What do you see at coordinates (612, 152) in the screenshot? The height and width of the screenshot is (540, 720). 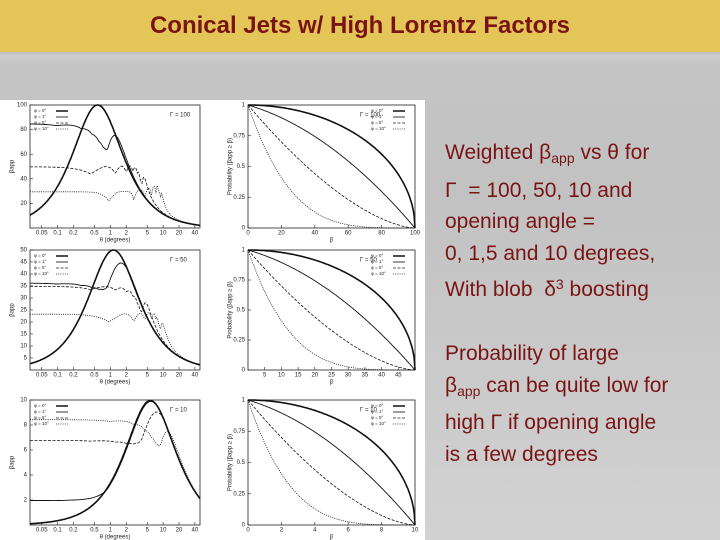 I see `text: vs θ for` at bounding box center [612, 152].